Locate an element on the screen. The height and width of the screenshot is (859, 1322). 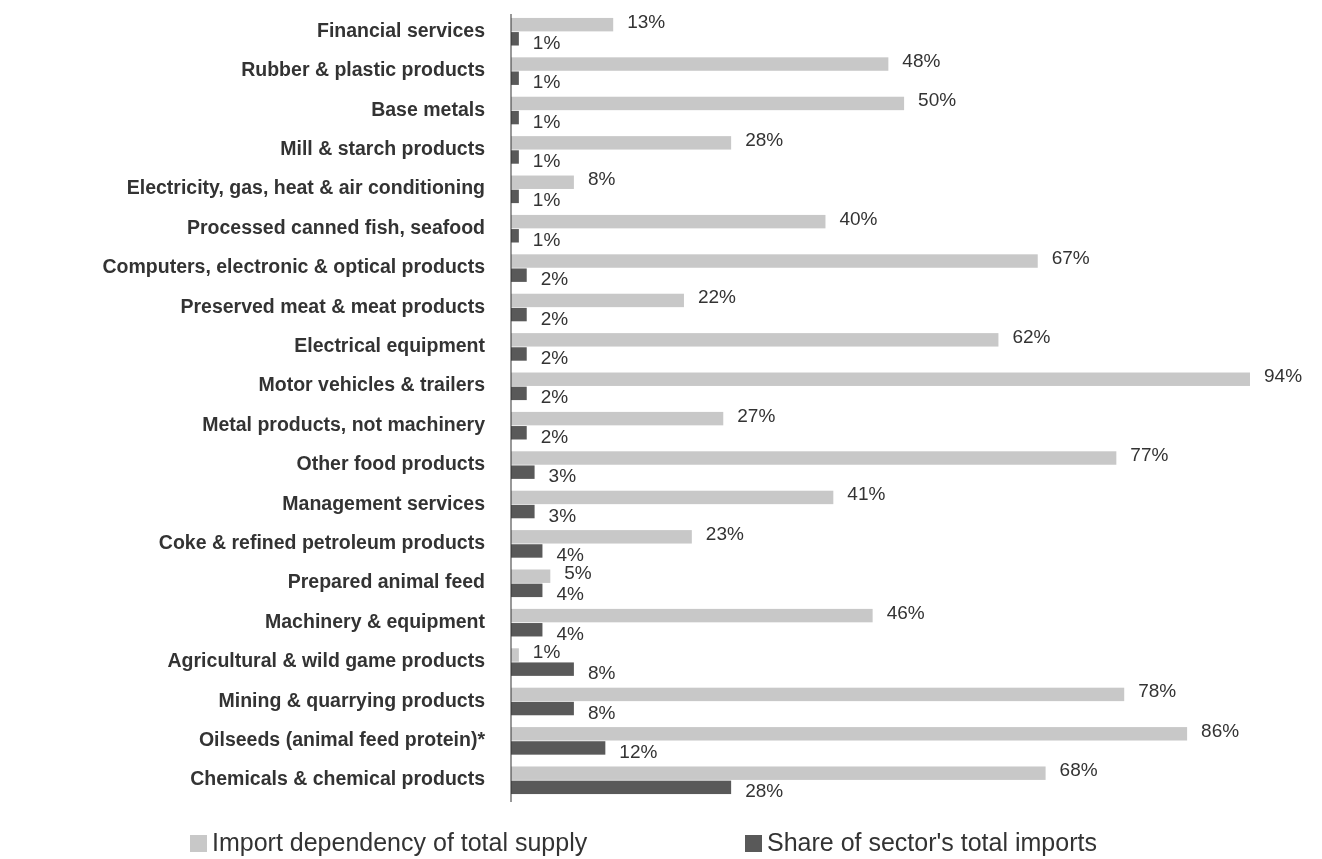
y-tick-label: Chemicals & chemical products is located at coordinates (338, 778).